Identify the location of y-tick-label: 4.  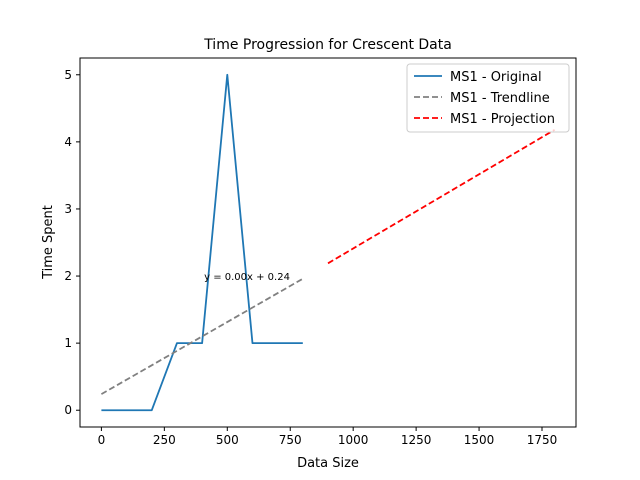
(68, 142).